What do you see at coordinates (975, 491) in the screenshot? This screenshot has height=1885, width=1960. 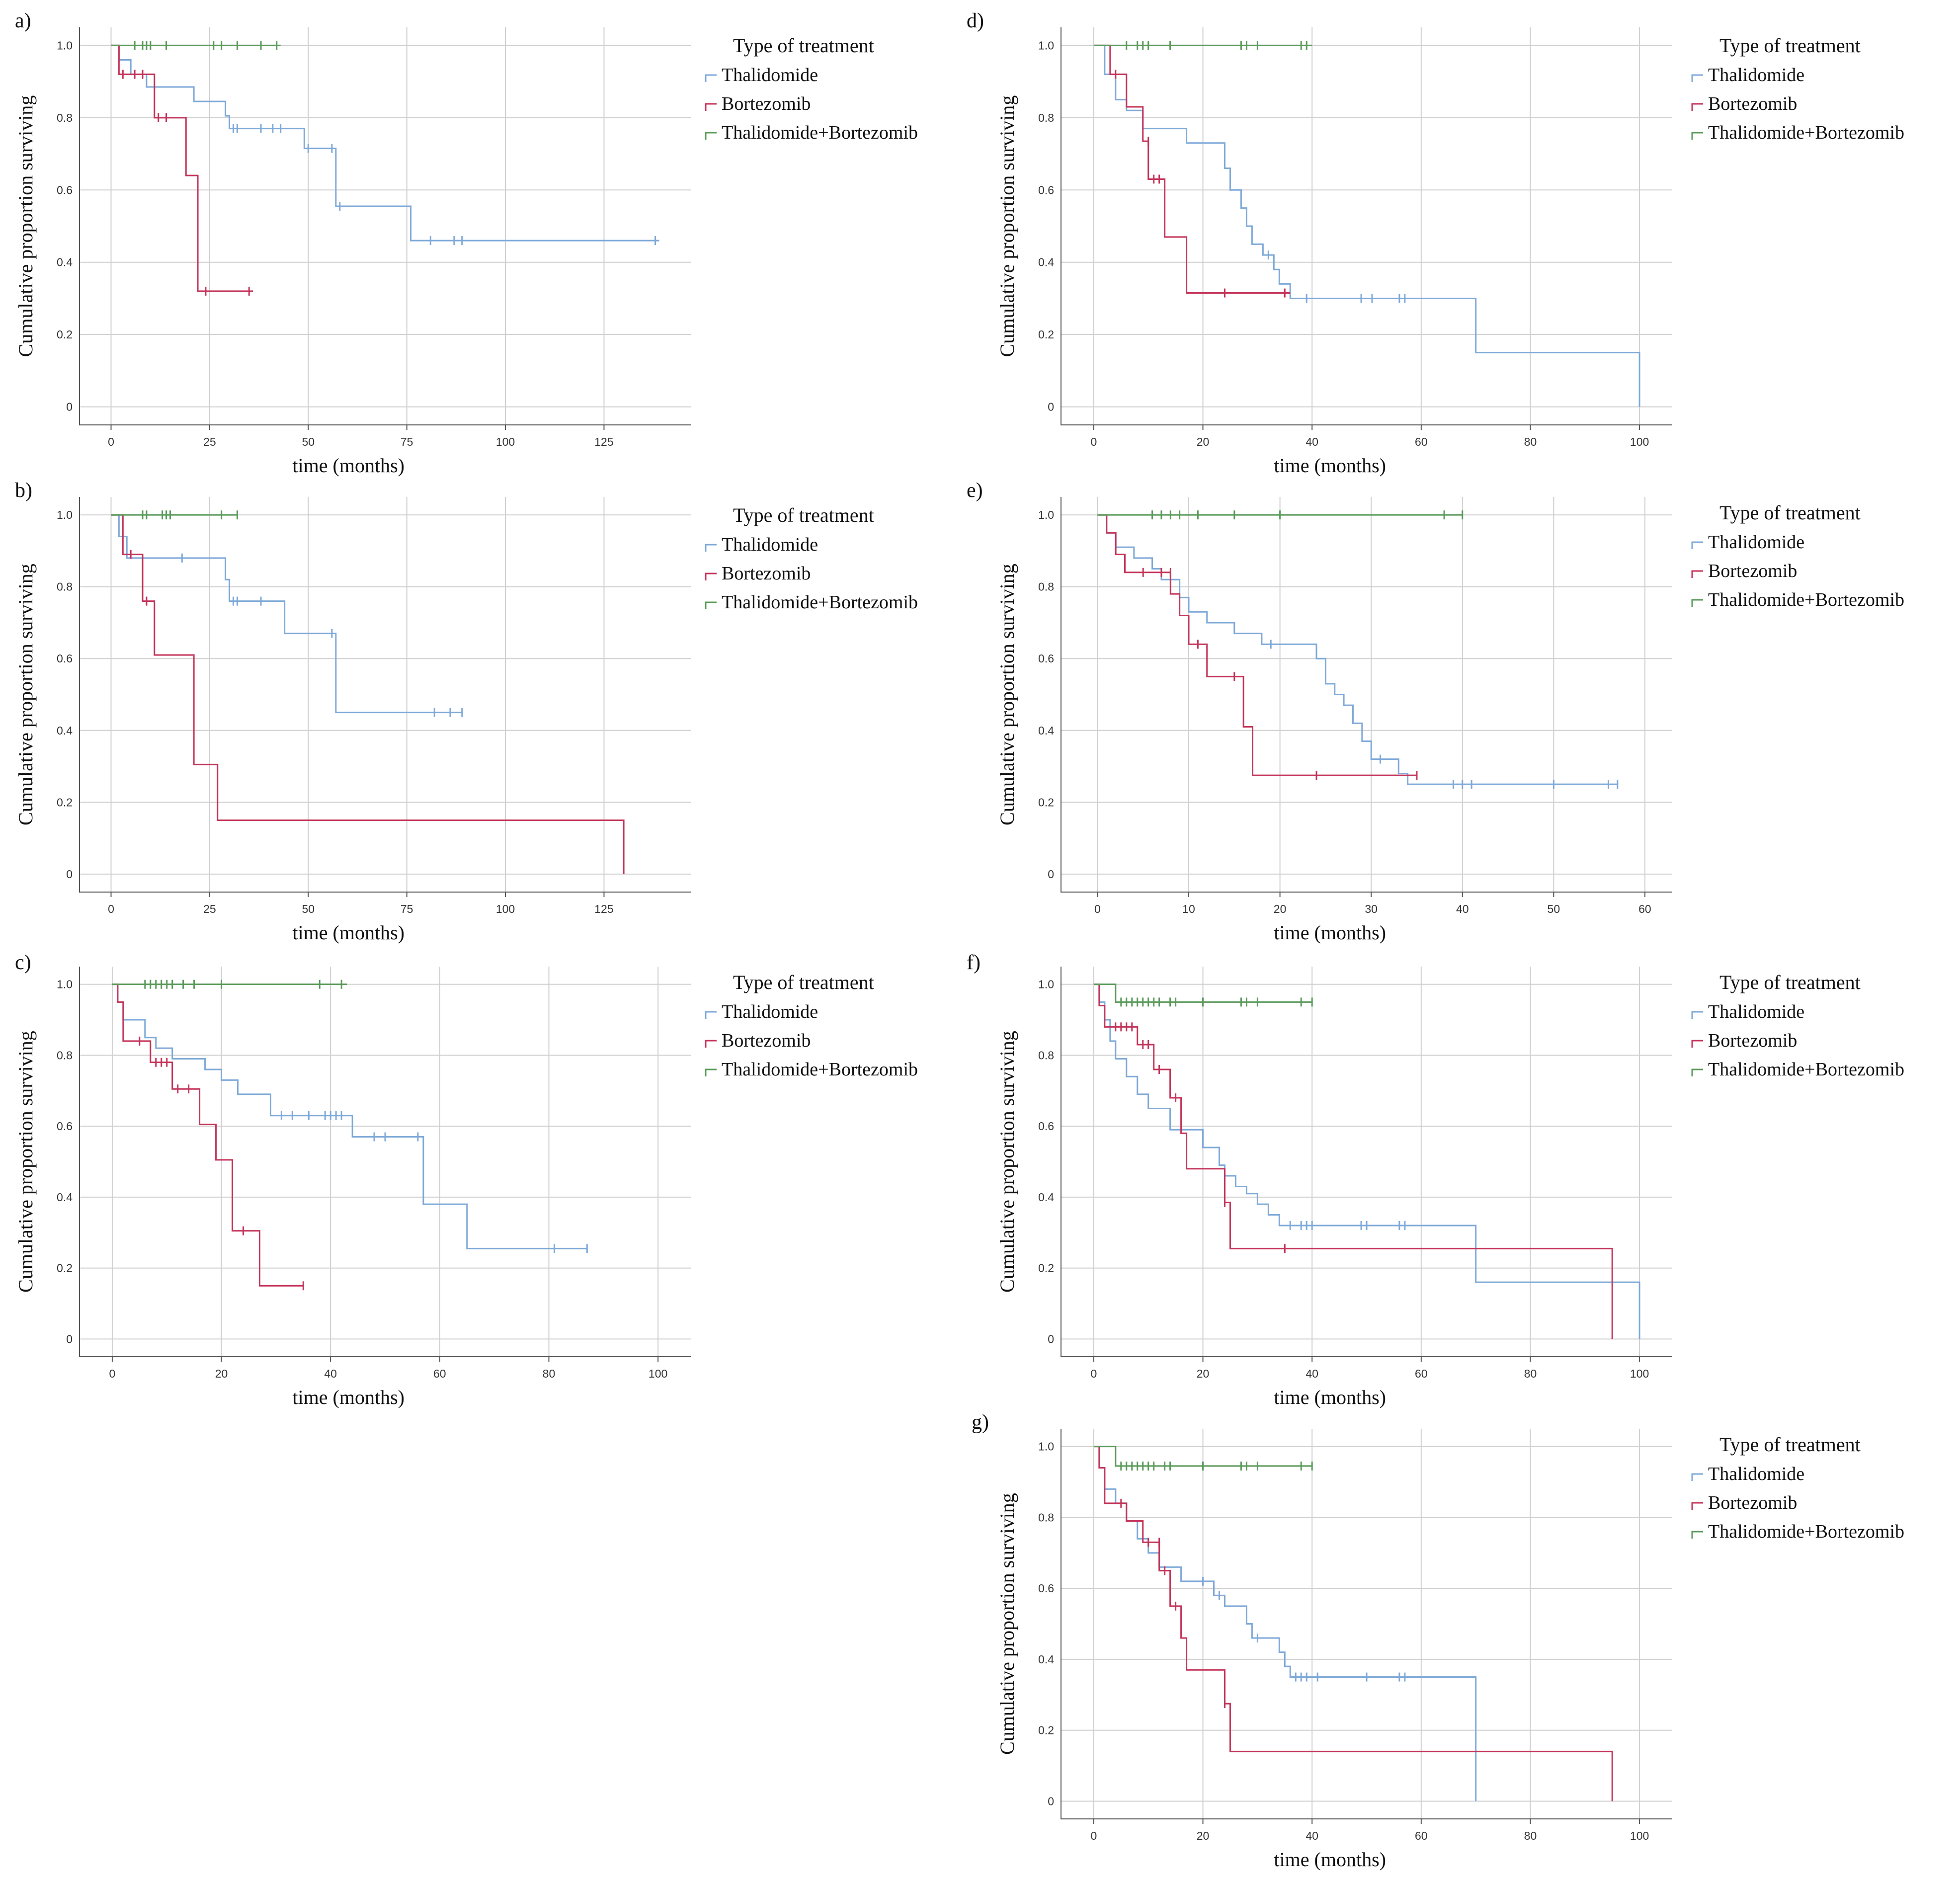 I see `panel-letter-e: e)` at bounding box center [975, 491].